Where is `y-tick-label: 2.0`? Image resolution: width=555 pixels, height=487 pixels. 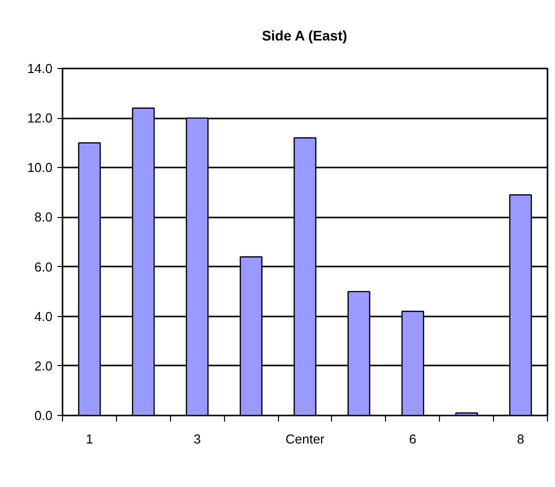
y-tick-label: 2.0 is located at coordinates (43, 366).